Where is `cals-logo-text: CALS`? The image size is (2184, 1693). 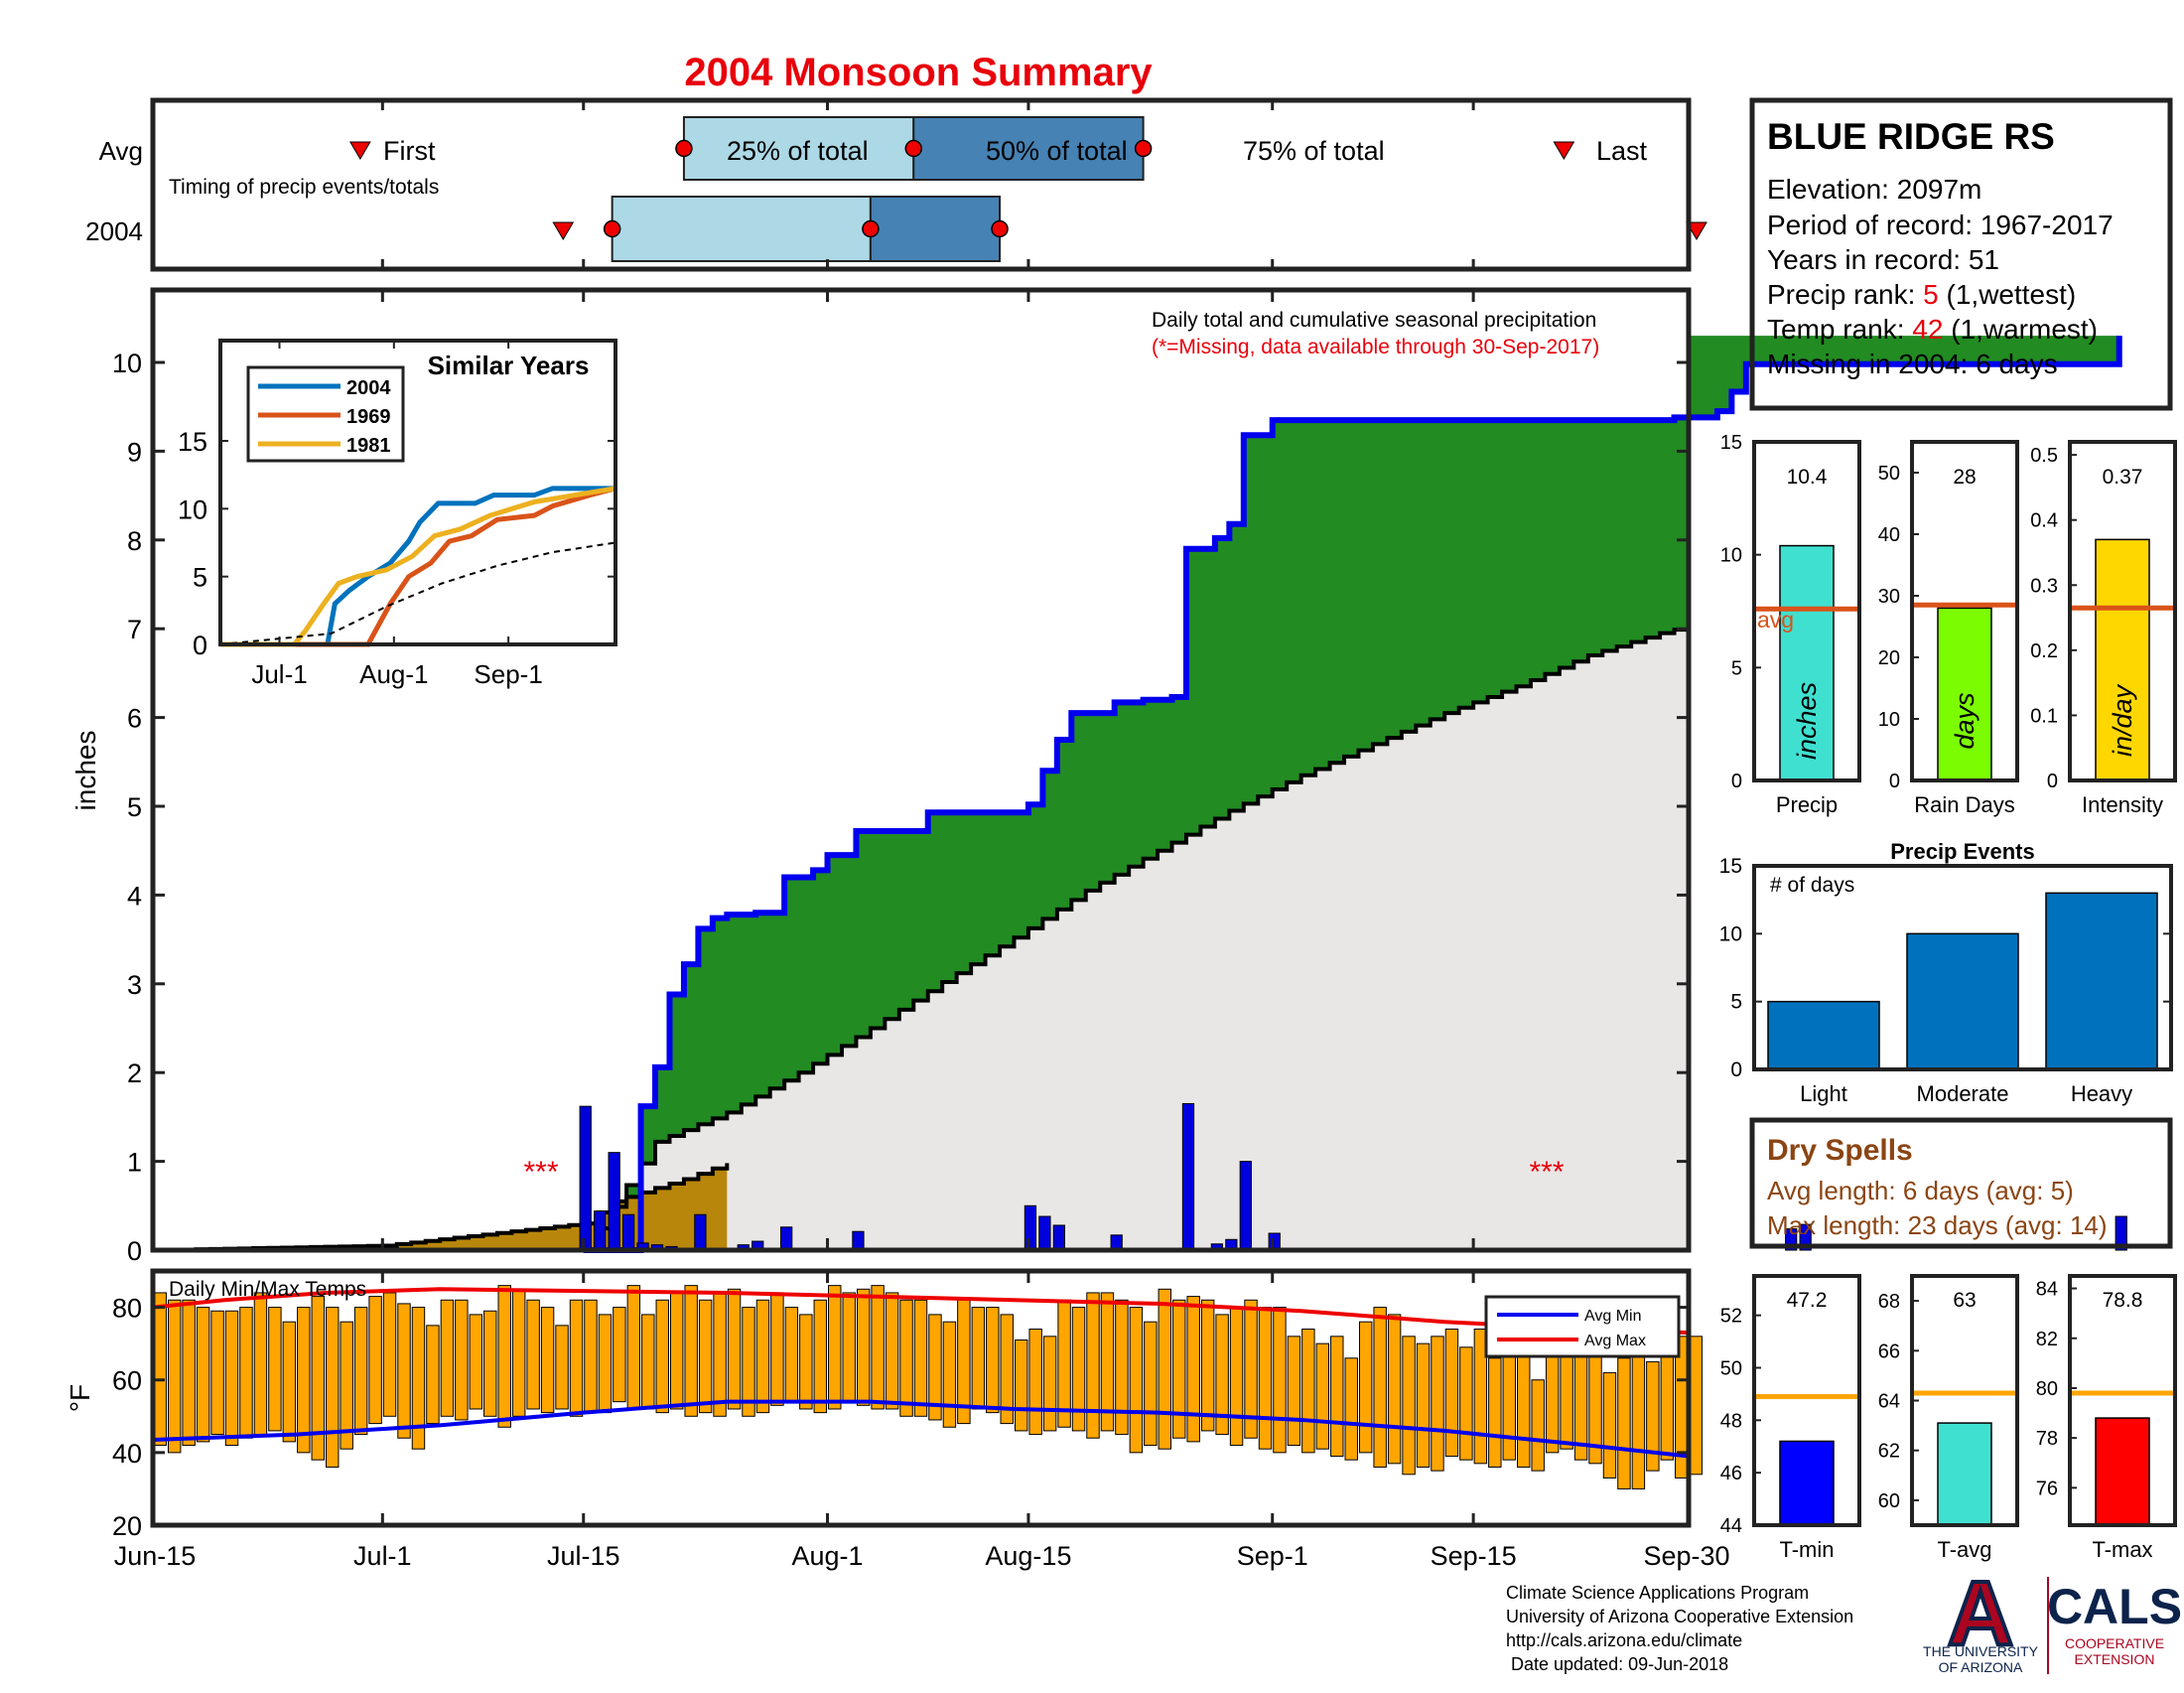 cals-logo-text: CALS is located at coordinates (2114, 1606).